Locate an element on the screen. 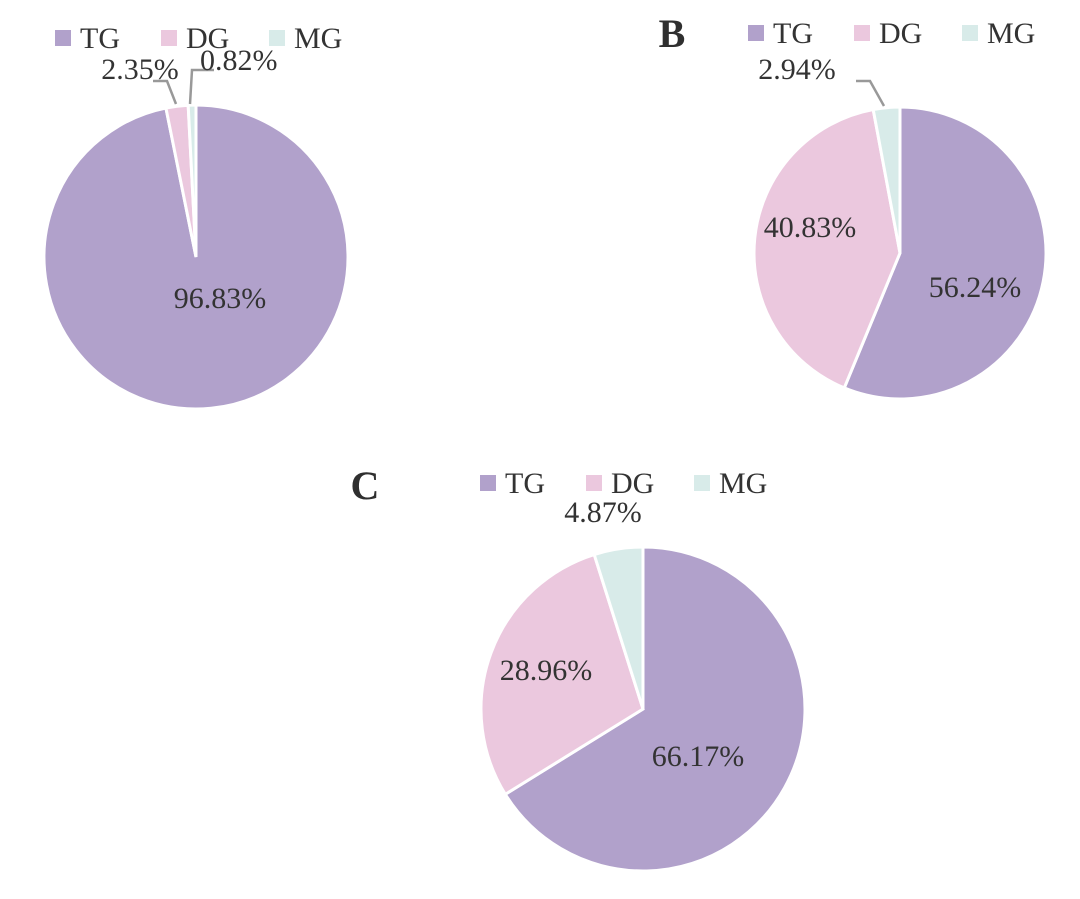  data-label-dg: 28.96% is located at coordinates (546, 670).